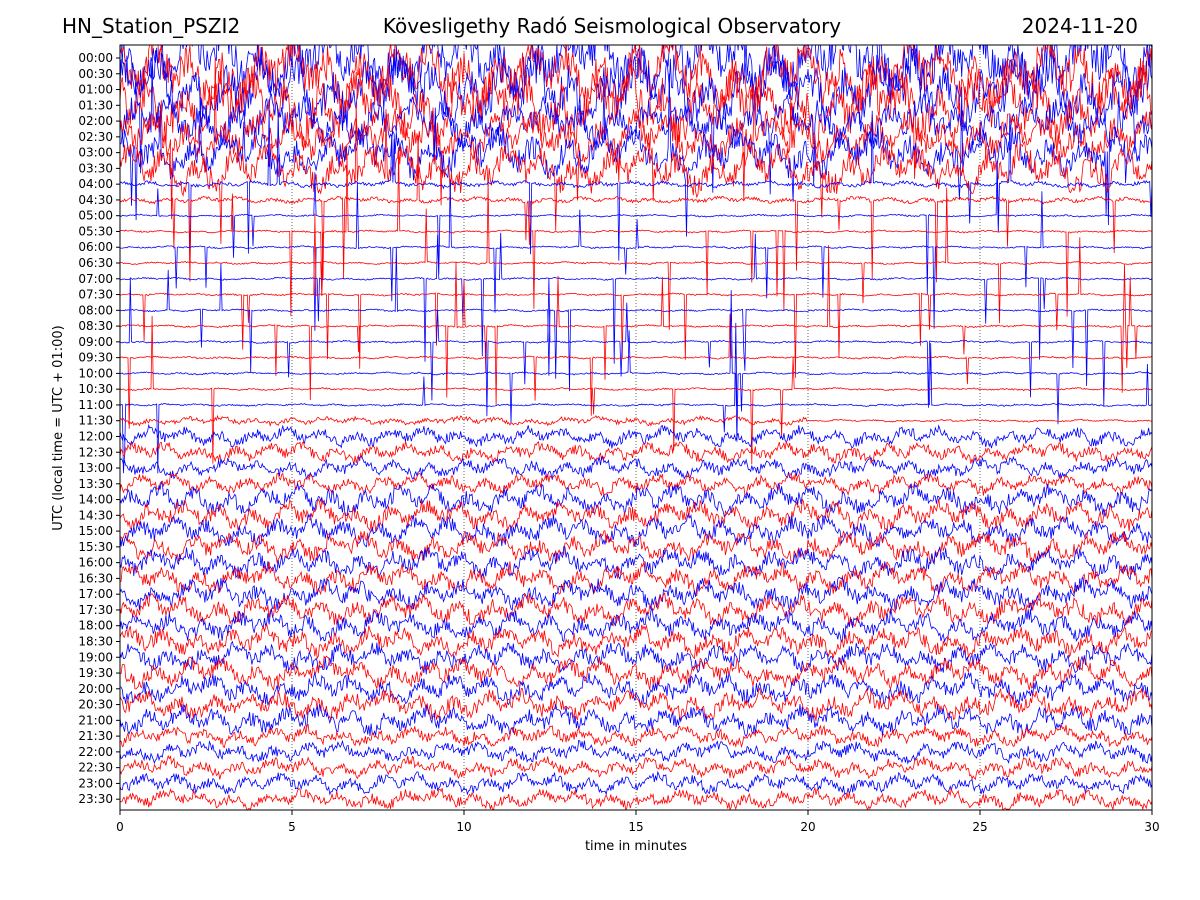 Image resolution: width=1200 pixels, height=900 pixels. Describe the element at coordinates (95, 594) in the screenshot. I see `y-tick-label: 17:00` at that location.